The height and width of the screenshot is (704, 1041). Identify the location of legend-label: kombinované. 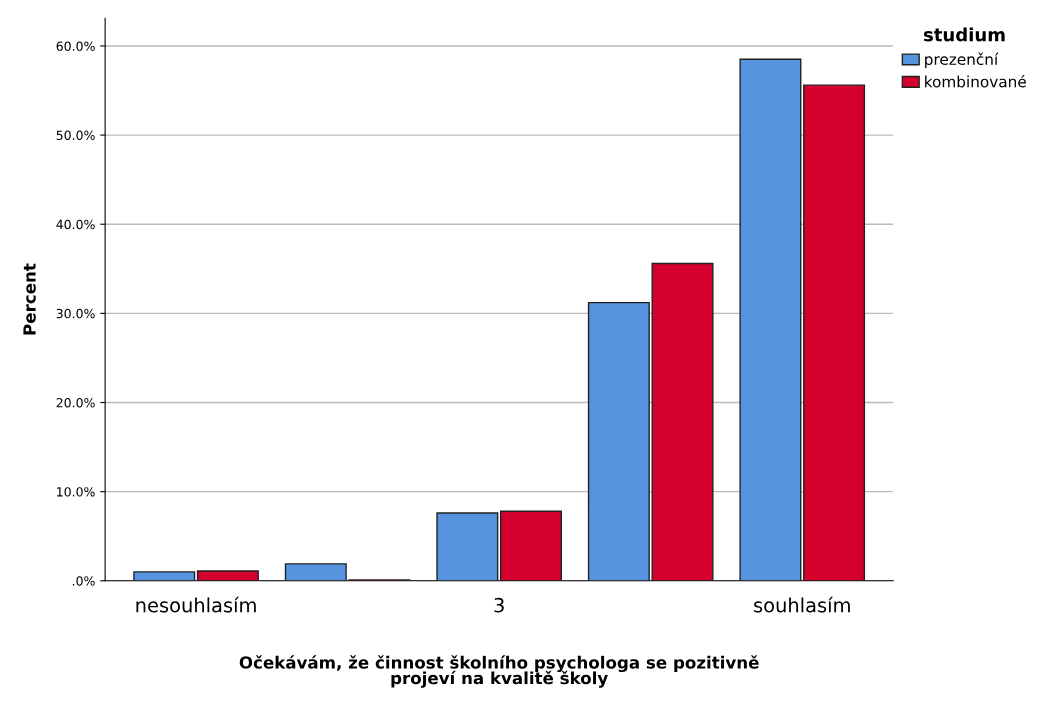
(975, 81).